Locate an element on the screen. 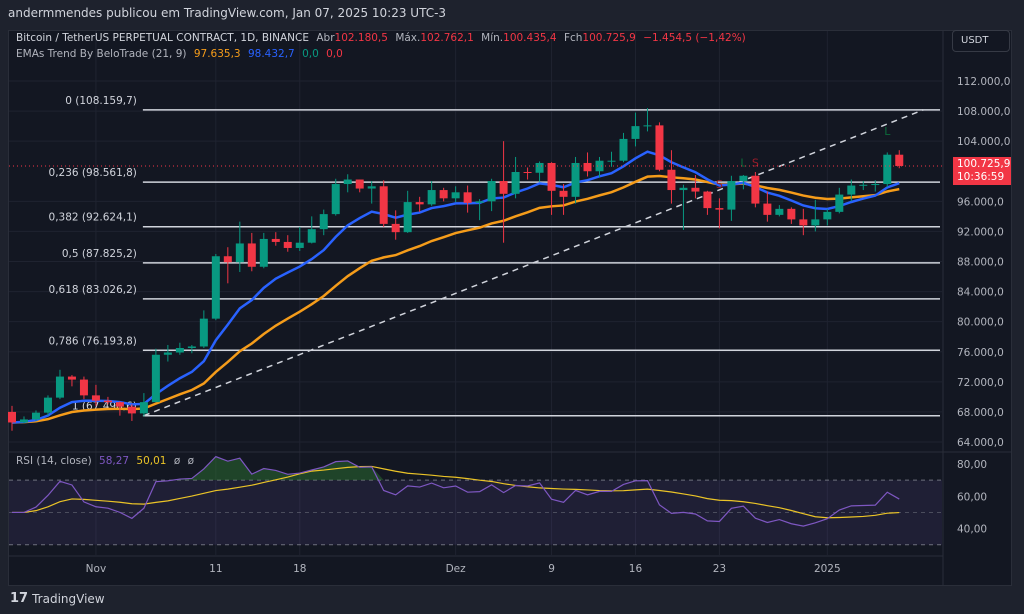 Image resolution: width=1024 pixels, height=614 pixels. tradingview-logo: 17 TradingView is located at coordinates (57, 598).